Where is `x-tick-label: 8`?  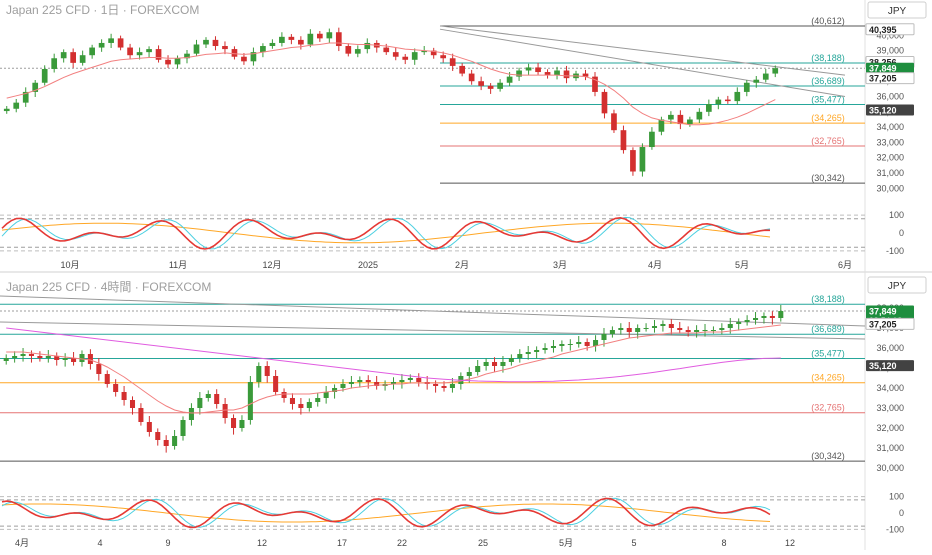
x-tick-label: 8 is located at coordinates (723, 543).